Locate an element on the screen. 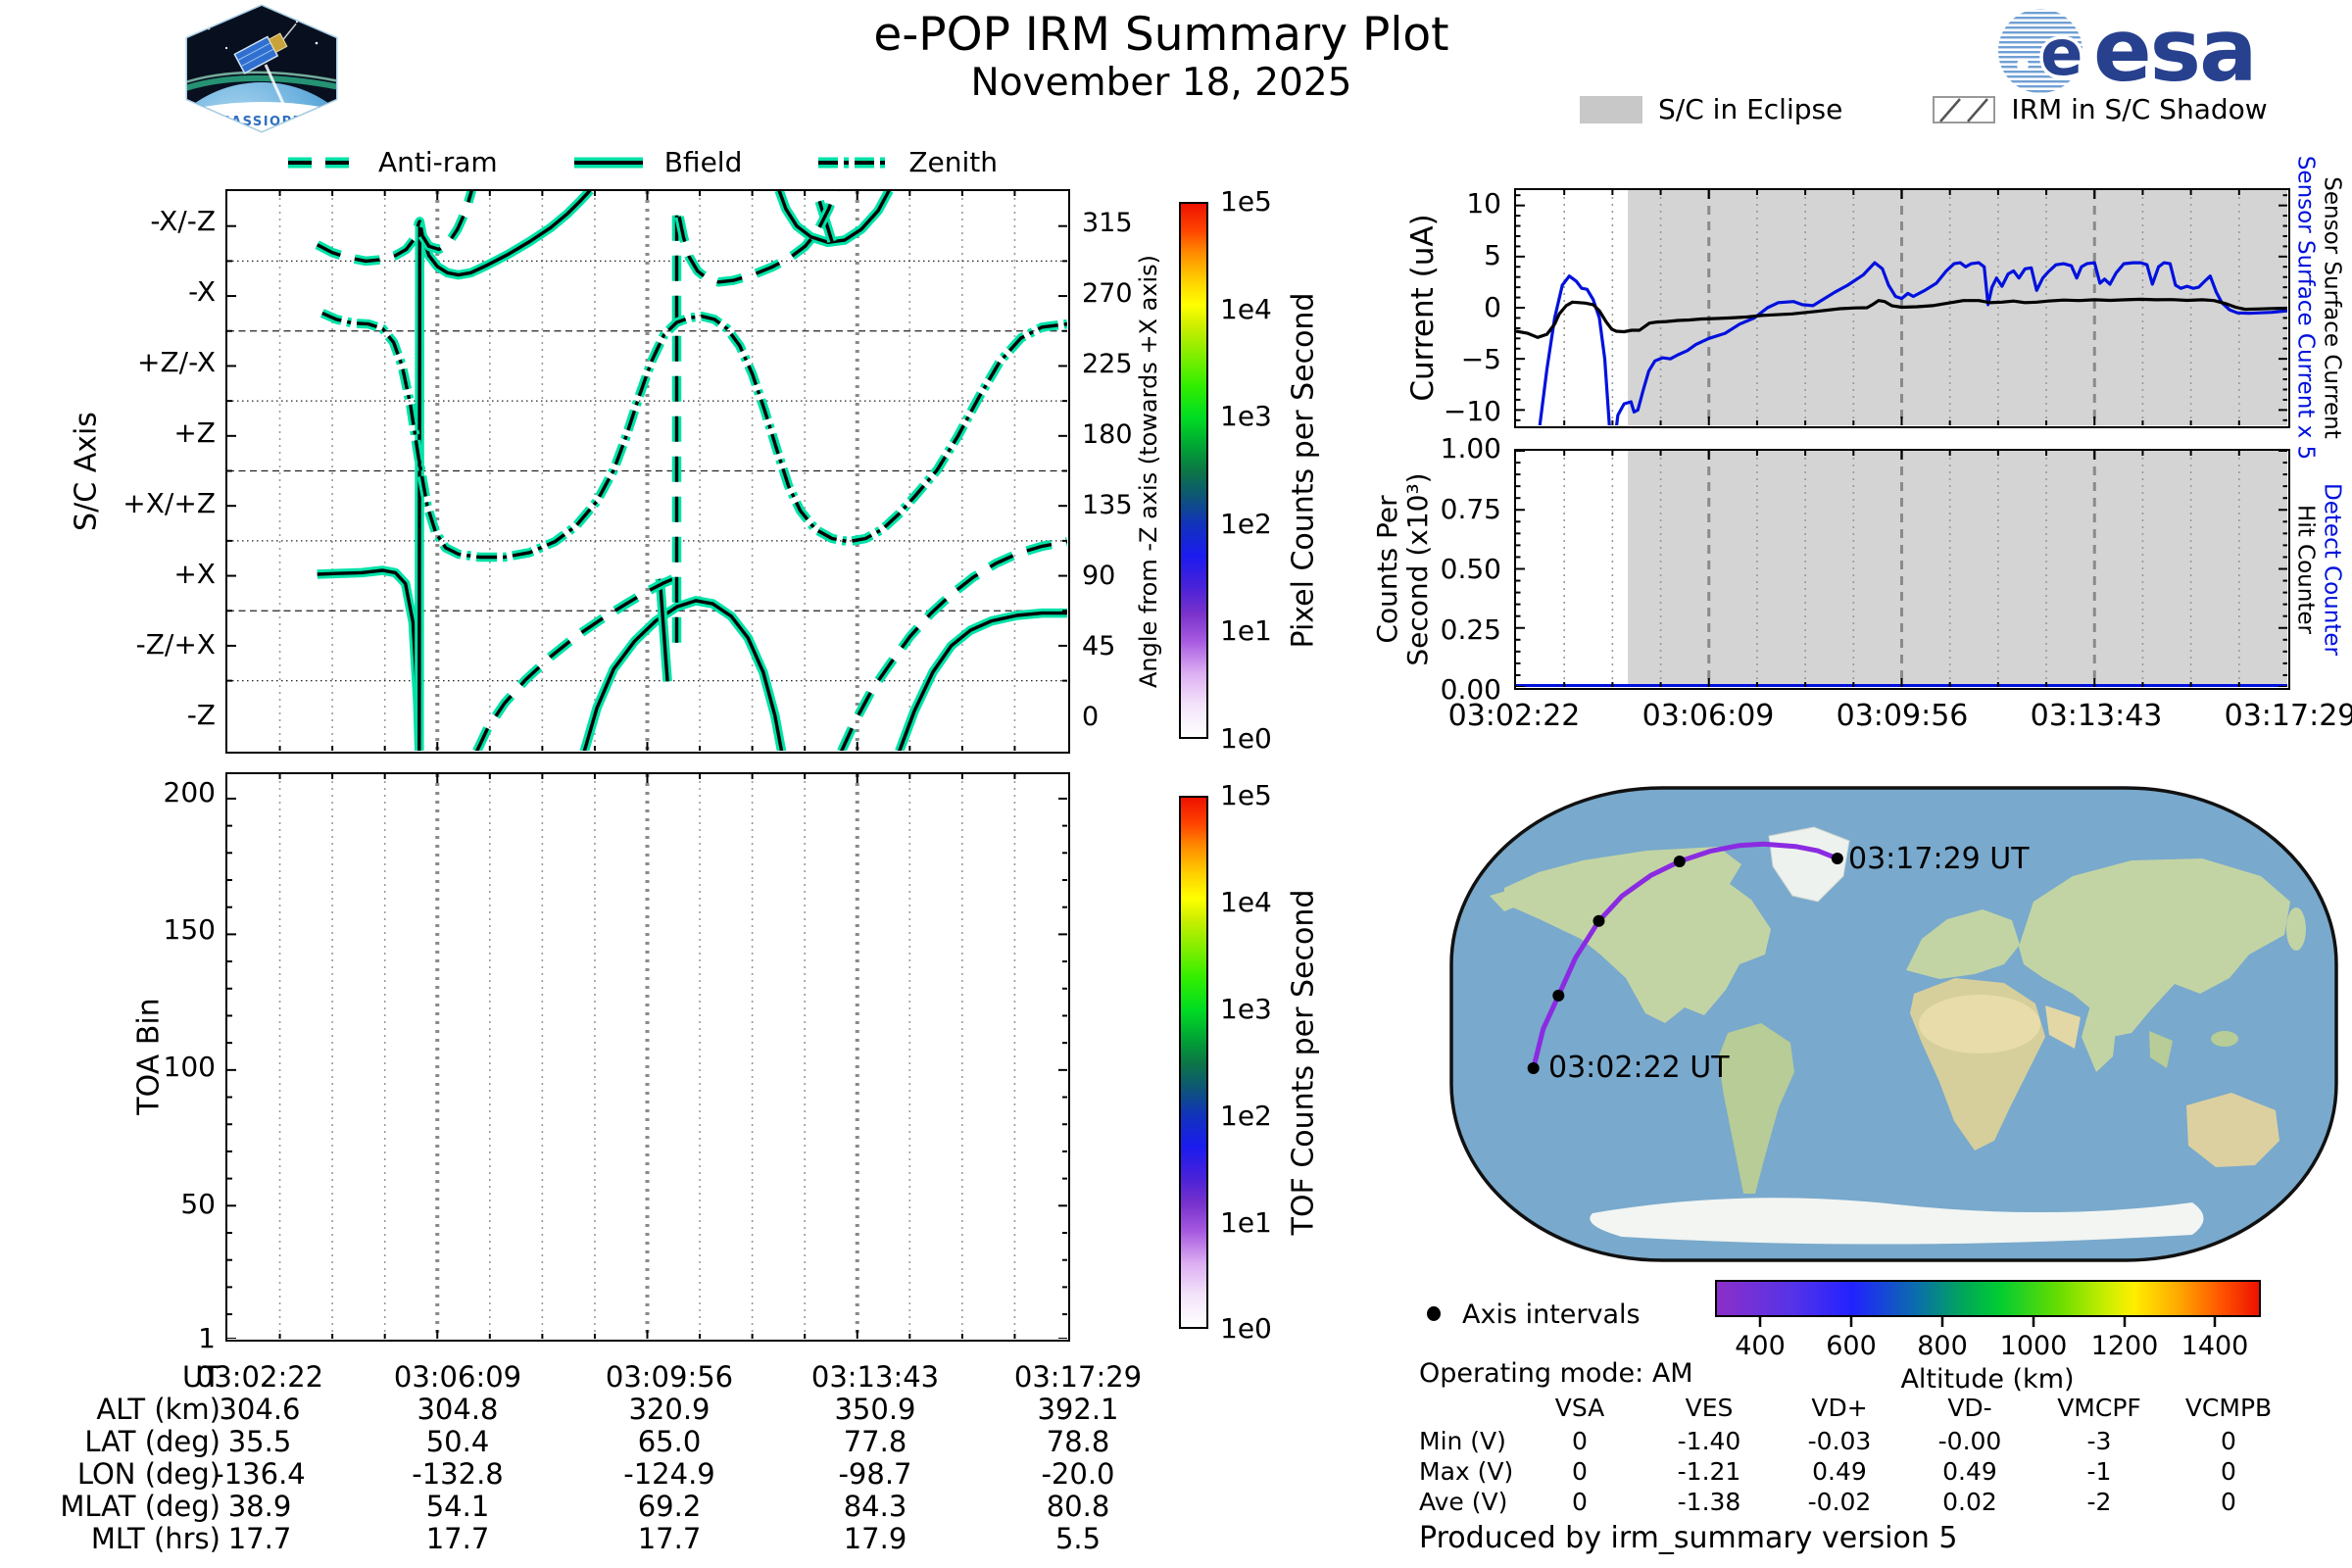 This screenshot has height=1568, width=2352. sc-ytick: +X/+Z is located at coordinates (169, 503).